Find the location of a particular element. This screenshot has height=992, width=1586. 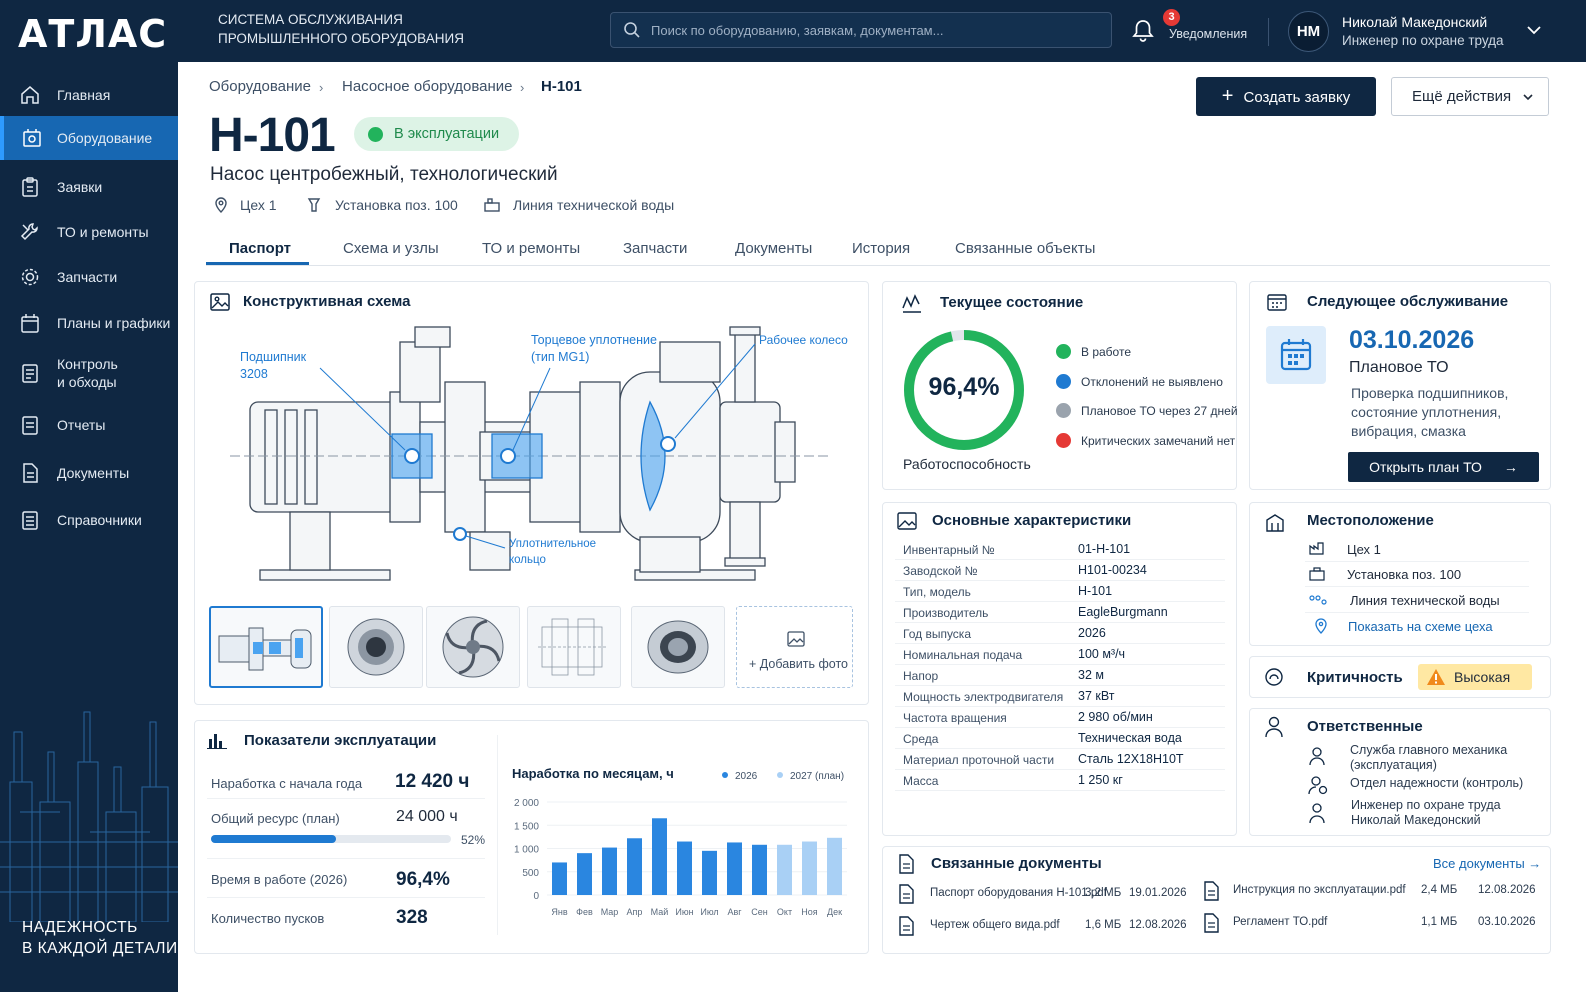

create-request-button: + Создать заявку is located at coordinates (1286, 96).